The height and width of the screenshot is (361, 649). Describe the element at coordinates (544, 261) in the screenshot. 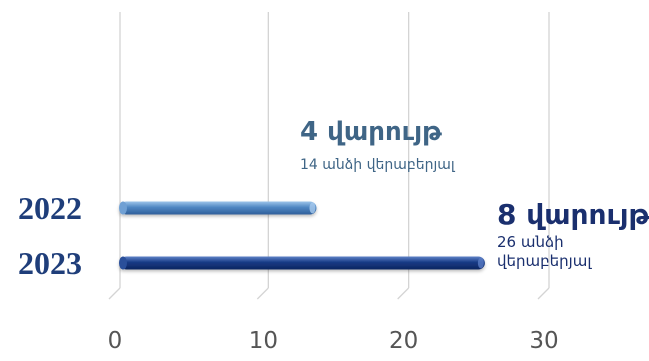

I see `annotation-sub: վերաբերյալ` at that location.